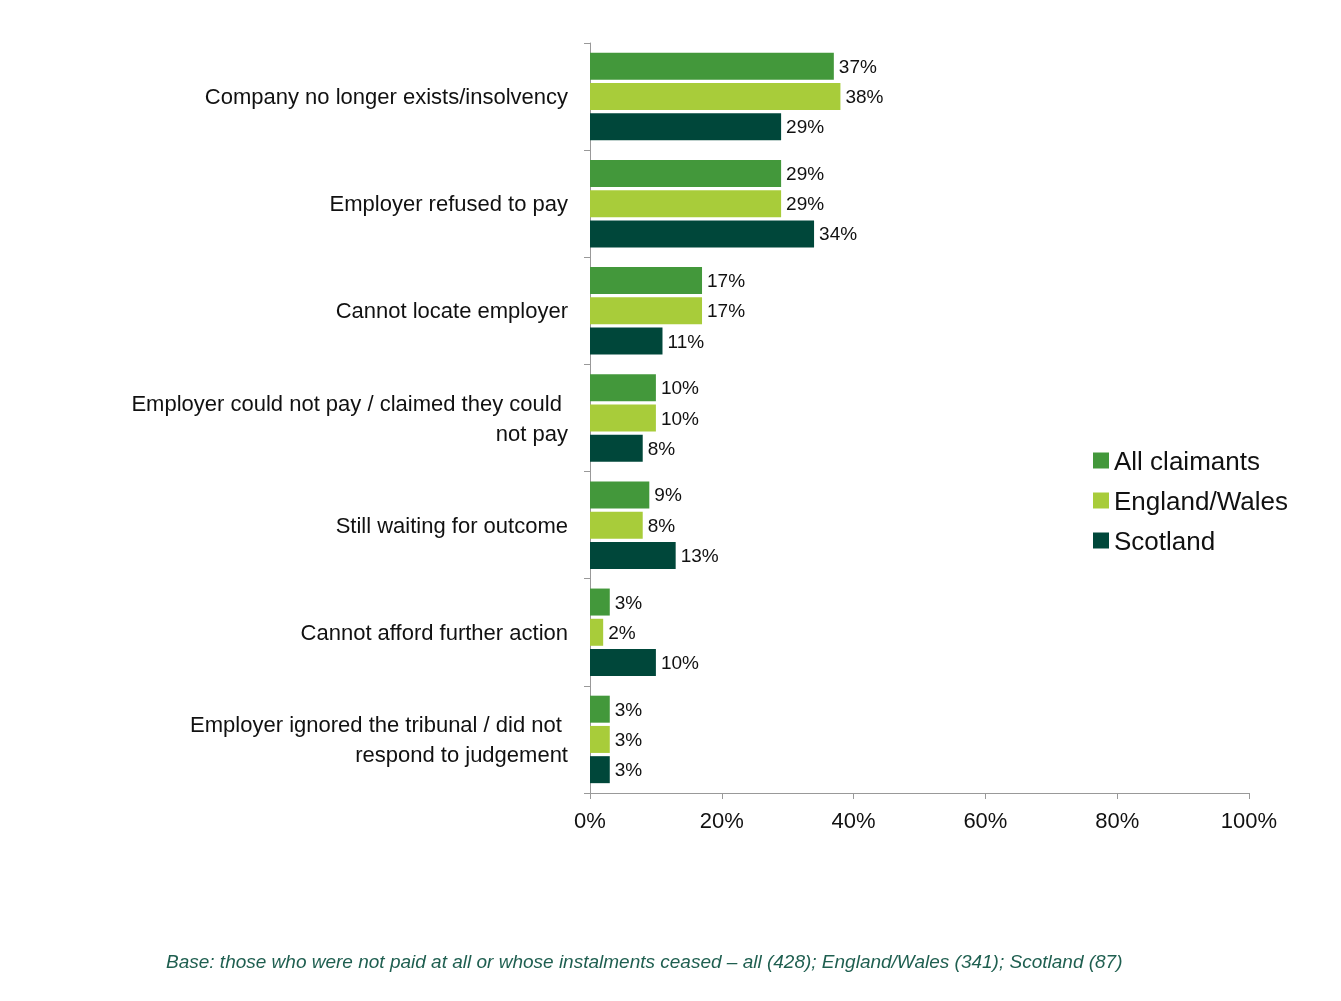 This screenshot has width=1341, height=1001. Describe the element at coordinates (349, 418) in the screenshot. I see `y-tick-label: Employer could not pay / claimed they could not pay` at that location.